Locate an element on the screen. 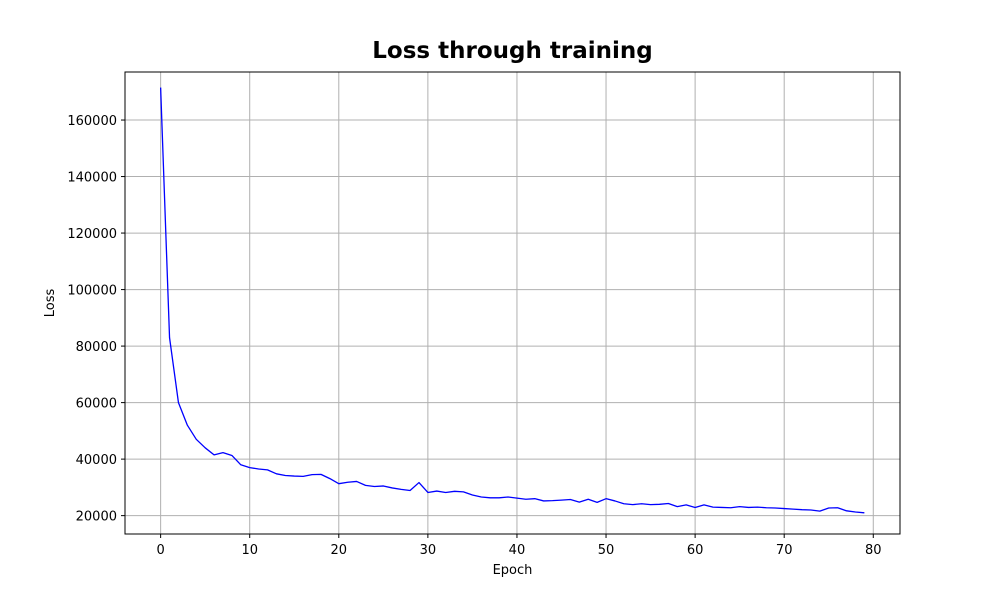  x-axis-ticks: 0 10 20 30 40 50 60 70 80 is located at coordinates (519, 546).